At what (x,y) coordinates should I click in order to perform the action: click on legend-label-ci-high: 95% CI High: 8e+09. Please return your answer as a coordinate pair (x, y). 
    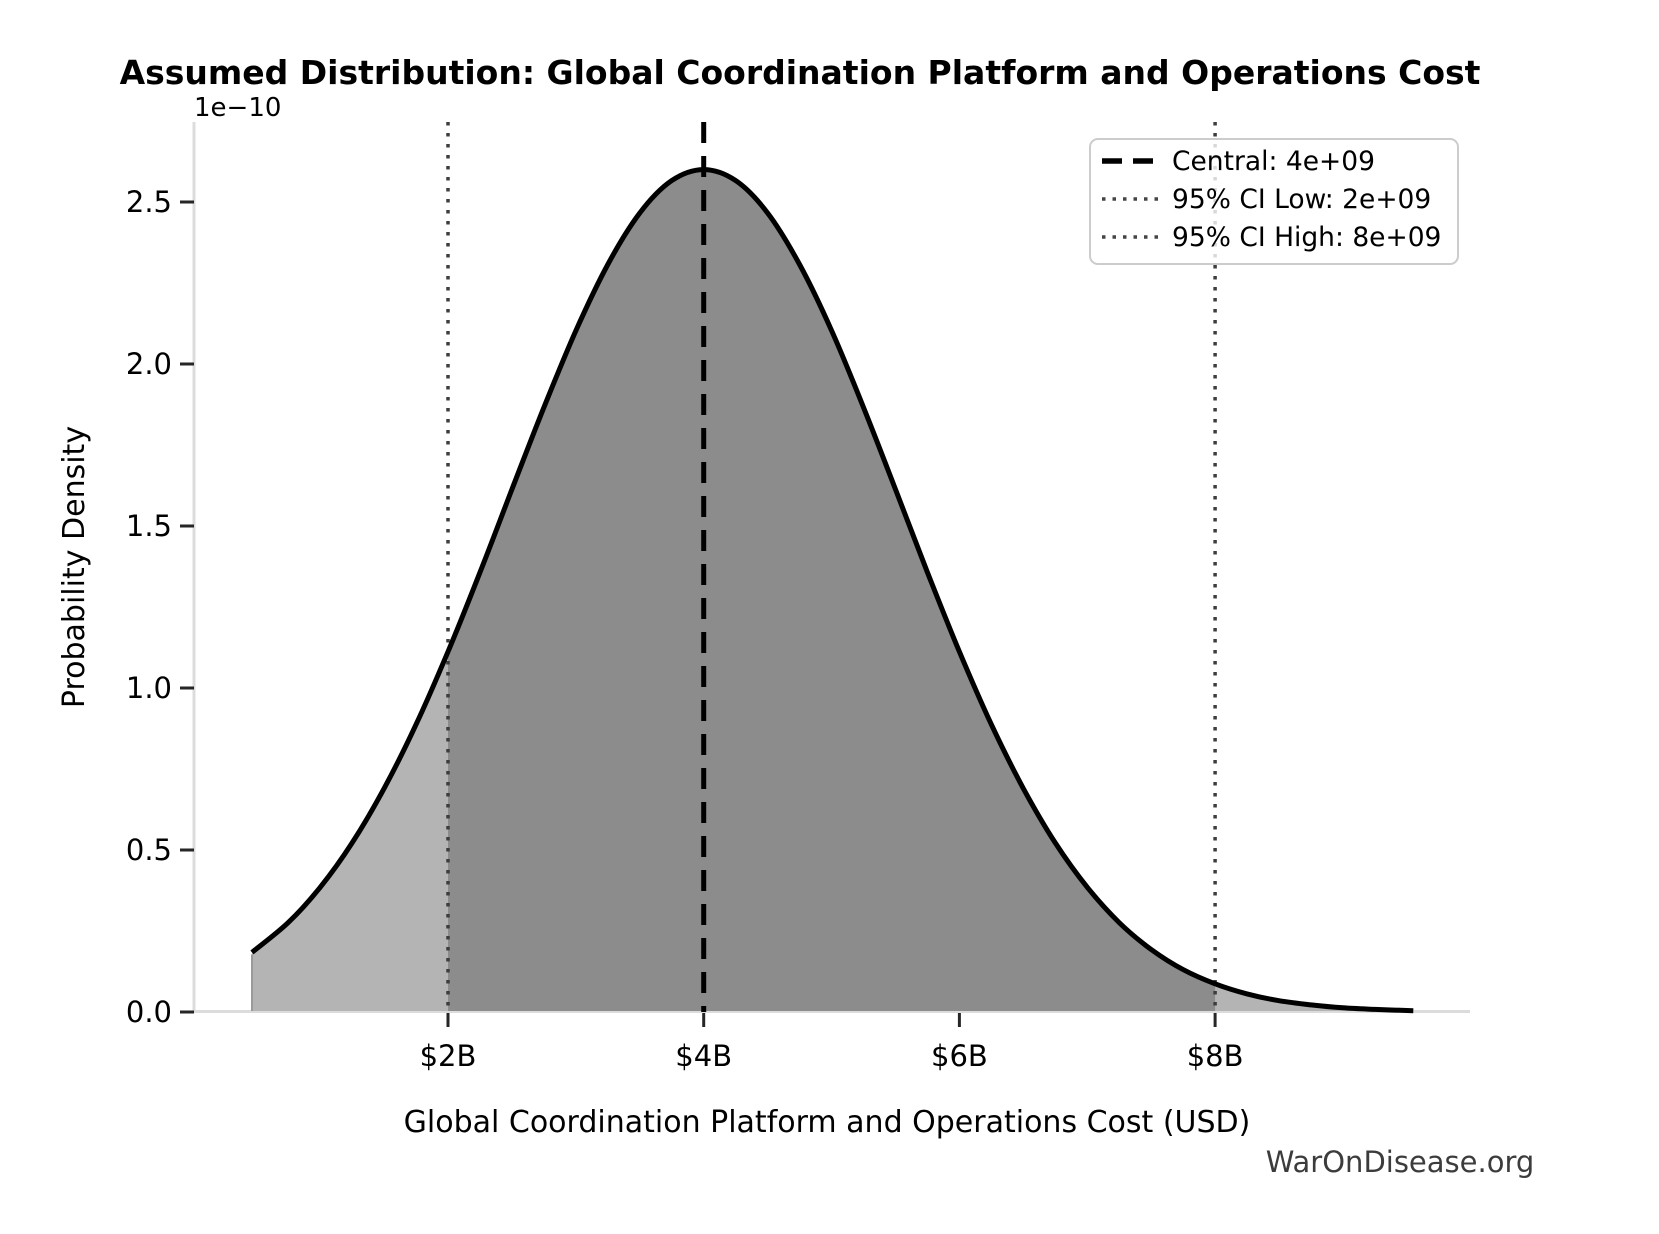
    Looking at the image, I should click on (1306, 237).